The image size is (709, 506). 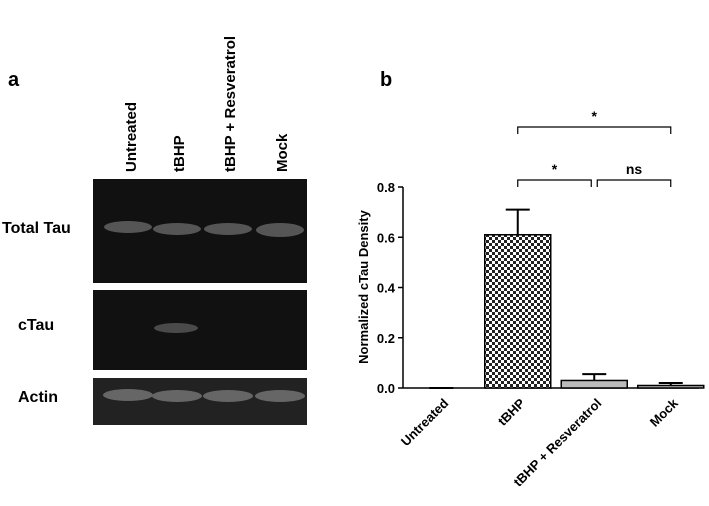 What do you see at coordinates (386, 187) in the screenshot?
I see `y-tick-label: 0.8` at bounding box center [386, 187].